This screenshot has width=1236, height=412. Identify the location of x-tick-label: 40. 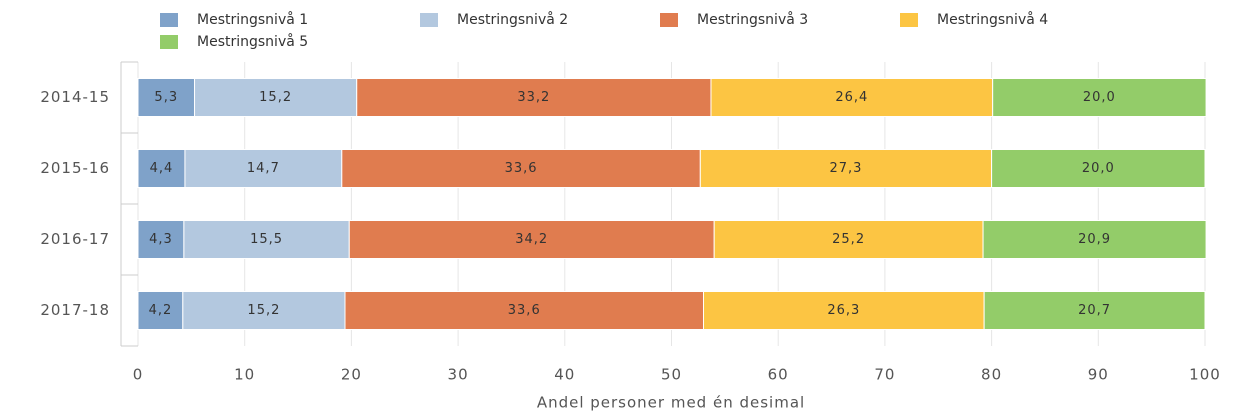
(564, 375).